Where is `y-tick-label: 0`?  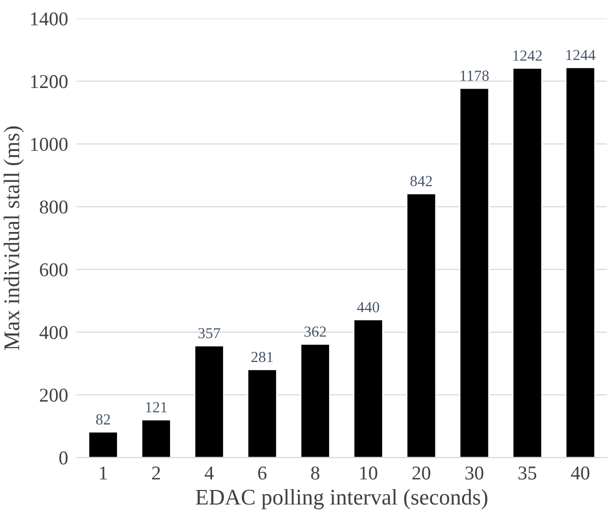
y-tick-label: 0 is located at coordinates (63, 458).